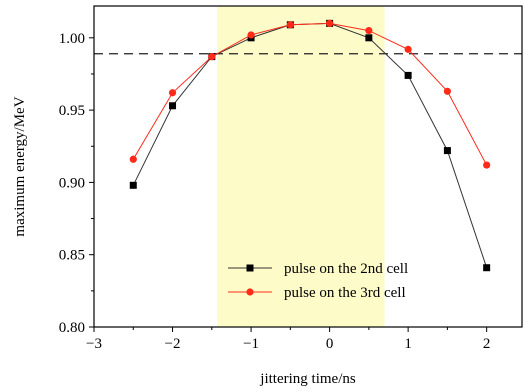 The width and height of the screenshot is (524, 392). What do you see at coordinates (72, 183) in the screenshot?
I see `y-tick-label: 0.90` at bounding box center [72, 183].